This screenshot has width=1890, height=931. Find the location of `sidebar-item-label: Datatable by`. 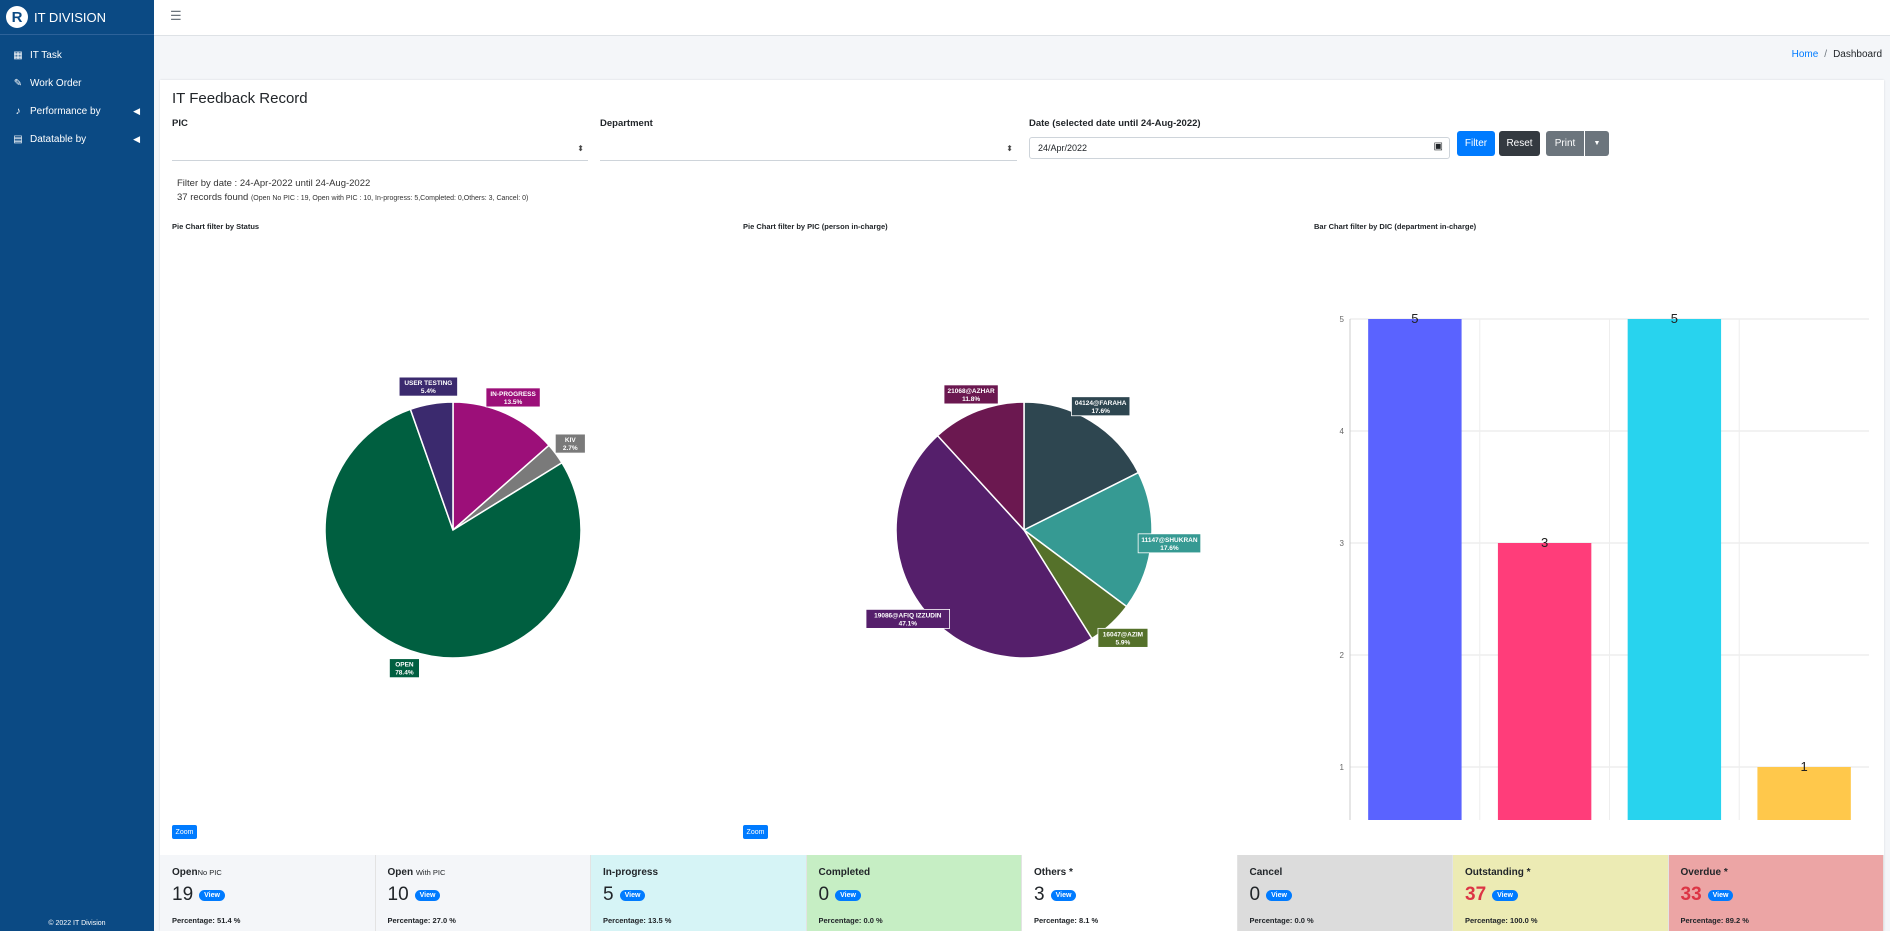

sidebar-item-label: Datatable by is located at coordinates (58, 139).